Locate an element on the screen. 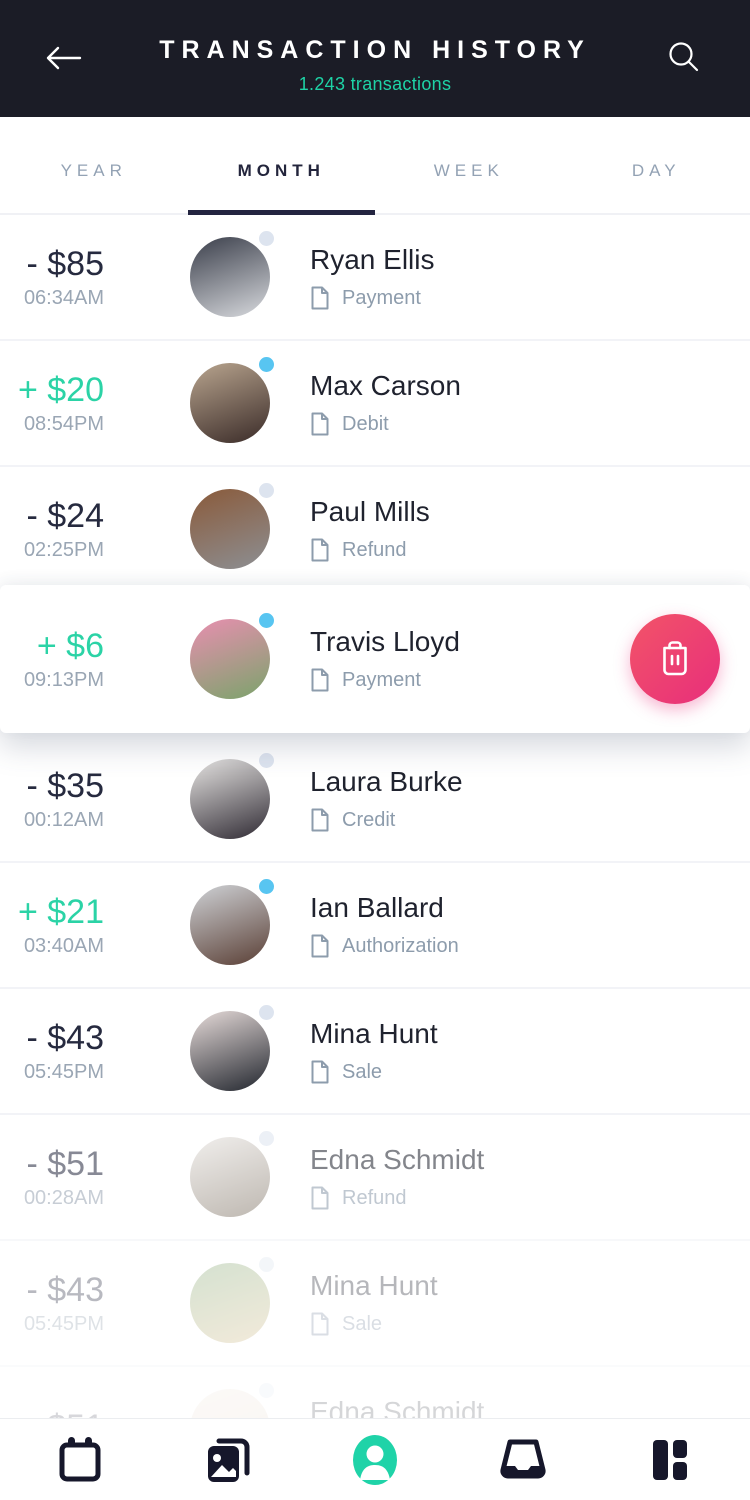 Image resolution: width=750 pixels, height=1500 pixels. transaction-row: + $6 09:13PM Travis Lloyd Payment is located at coordinates (375, 659).